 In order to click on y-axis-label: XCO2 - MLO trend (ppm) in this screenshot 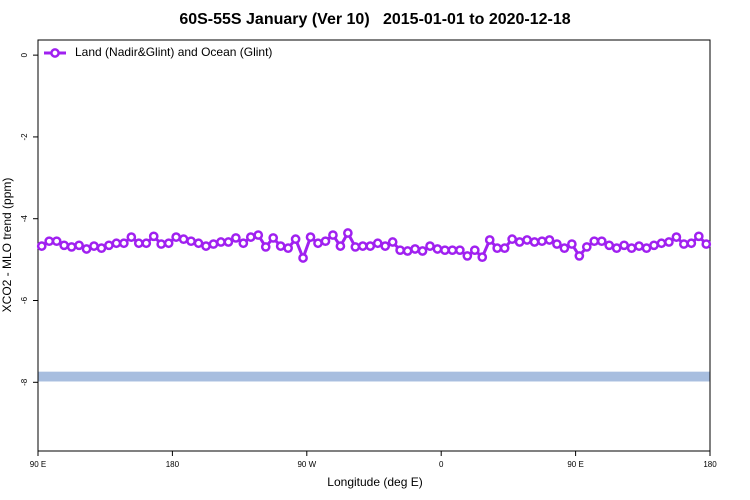, I will do `click(7, 245)`.